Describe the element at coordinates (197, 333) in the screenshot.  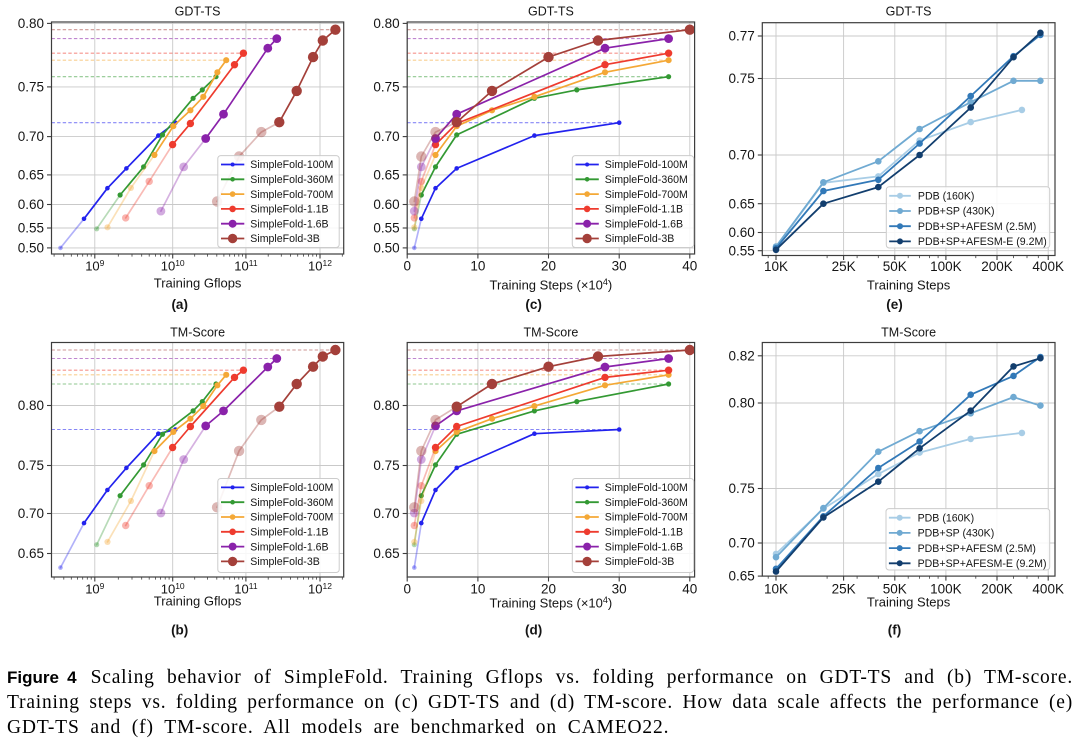
I see `svg-text: TM-Score` at that location.